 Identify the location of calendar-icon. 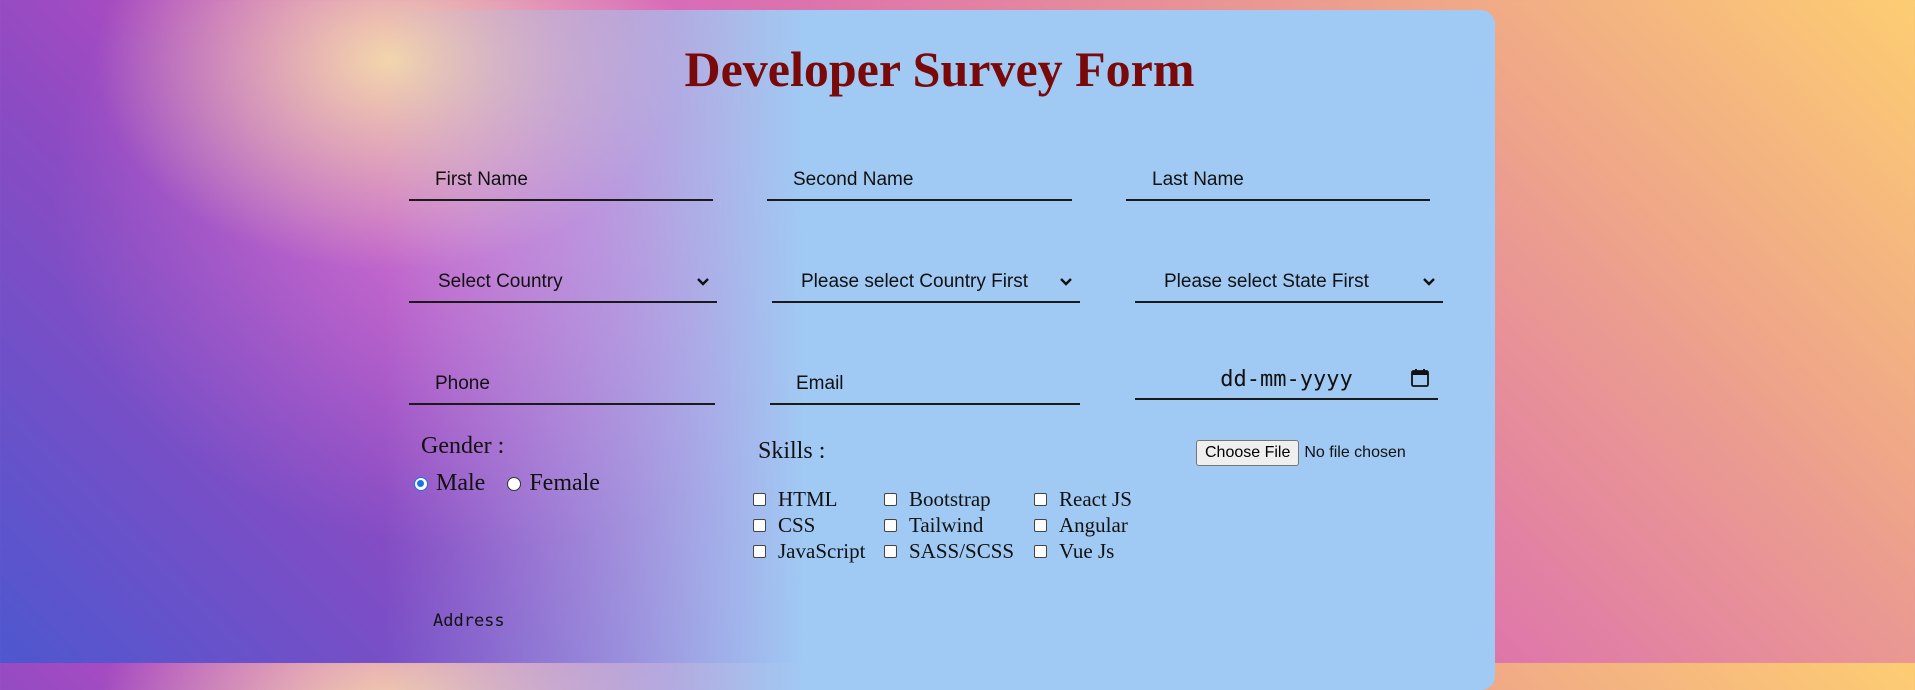
(1420, 378).